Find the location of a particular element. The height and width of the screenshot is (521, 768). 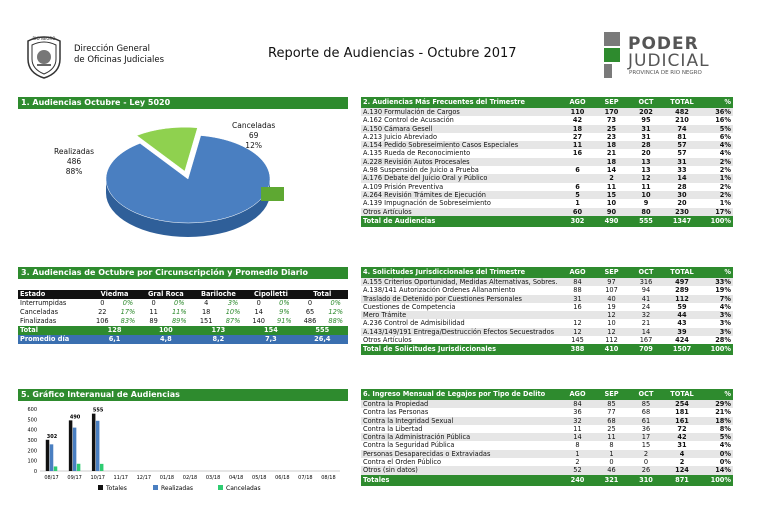

row-cell: 25 is located at coordinates (611, 128).